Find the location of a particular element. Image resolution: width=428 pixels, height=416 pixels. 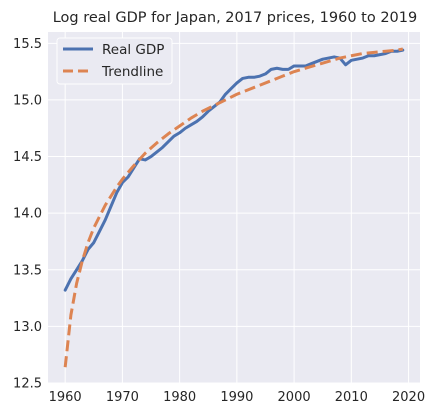

x-tick-label: 2010 is located at coordinates (351, 397).